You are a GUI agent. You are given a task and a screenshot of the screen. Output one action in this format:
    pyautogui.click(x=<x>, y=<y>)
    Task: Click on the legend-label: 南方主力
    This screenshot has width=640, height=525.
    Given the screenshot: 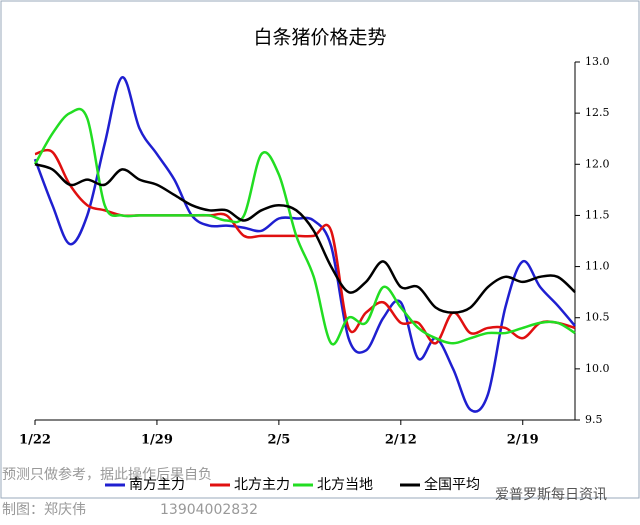 What is the action you would take?
    pyautogui.click(x=157, y=485)
    